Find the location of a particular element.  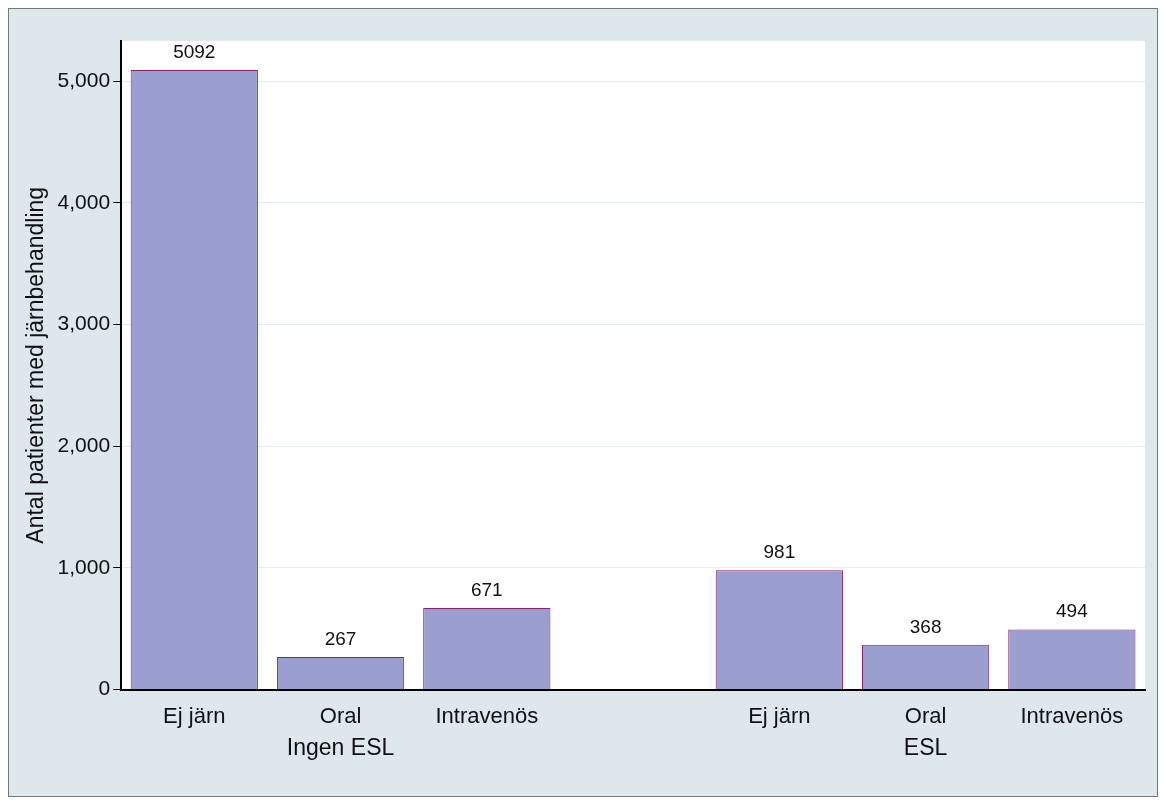

y-tick-label: 5,000 is located at coordinates (84, 79).